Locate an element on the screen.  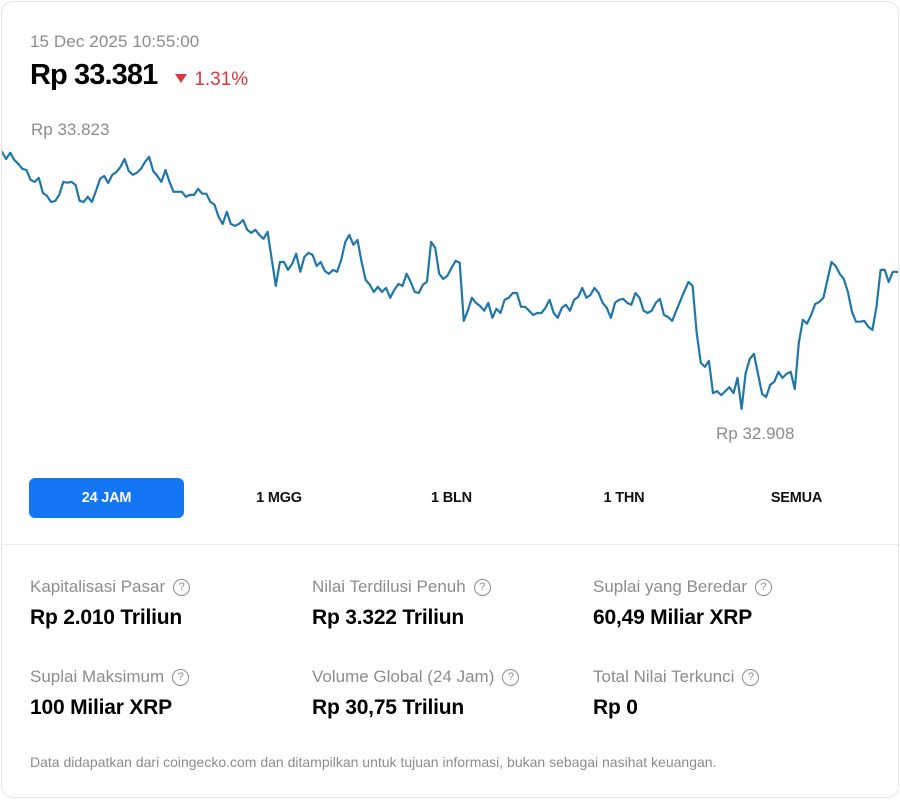
stat-value: Rp 30,75 Triliun is located at coordinates (388, 707).